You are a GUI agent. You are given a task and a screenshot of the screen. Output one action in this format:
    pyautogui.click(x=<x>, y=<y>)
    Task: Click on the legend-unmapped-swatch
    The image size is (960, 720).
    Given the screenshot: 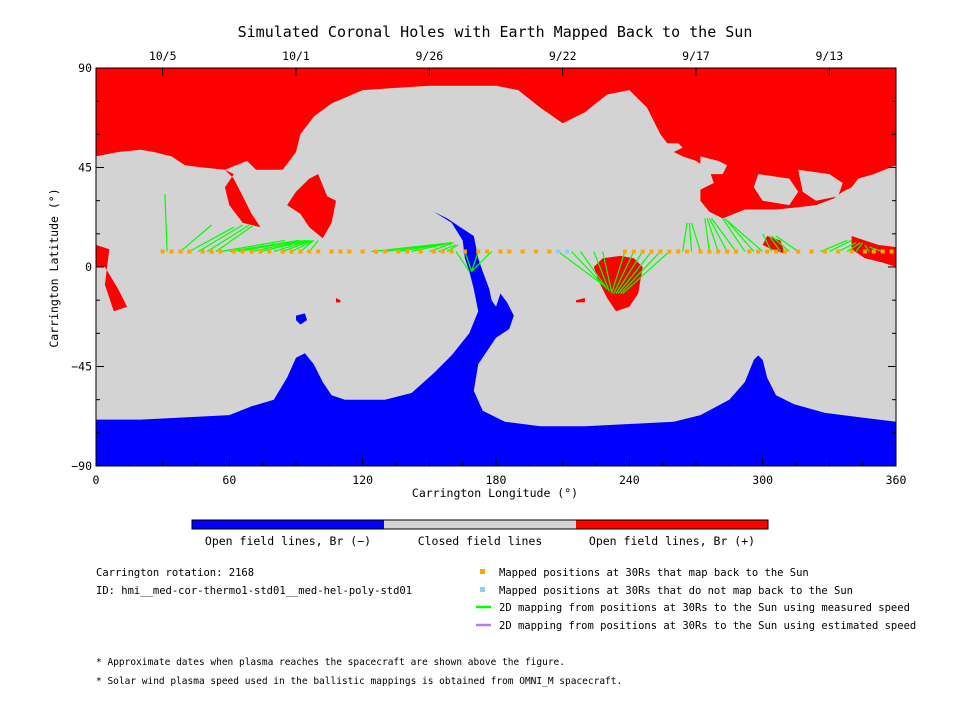 What is the action you would take?
    pyautogui.click(x=482, y=589)
    